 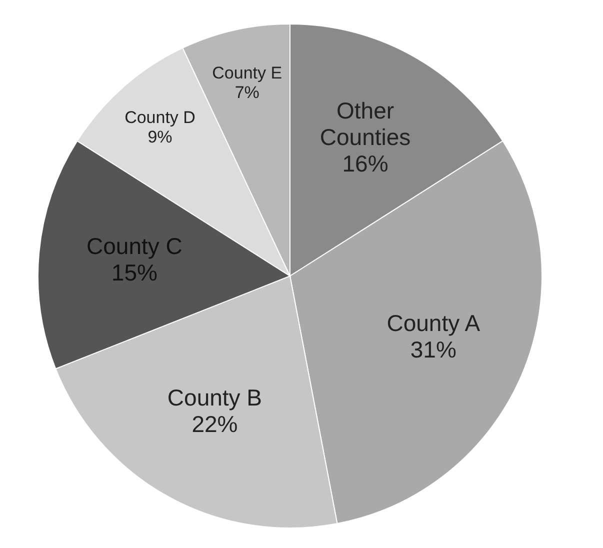 I want to click on data-label: 22%, so click(x=215, y=424).